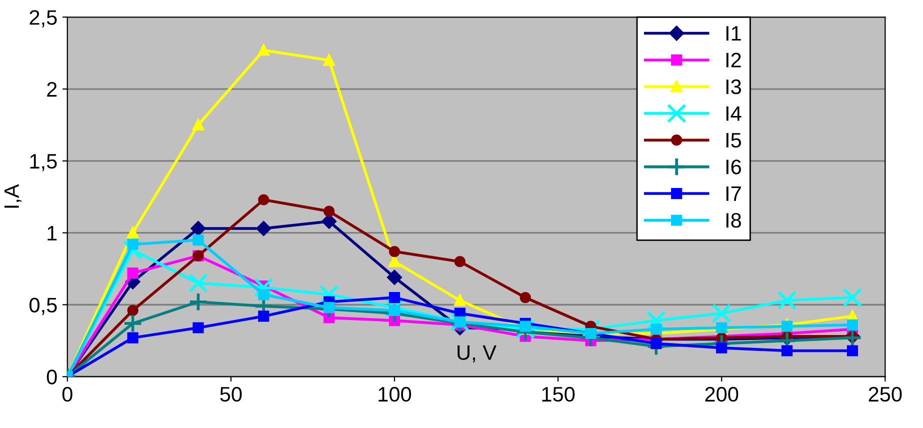 The image size is (923, 428). I want to click on x-tick-label: 150, so click(558, 394).